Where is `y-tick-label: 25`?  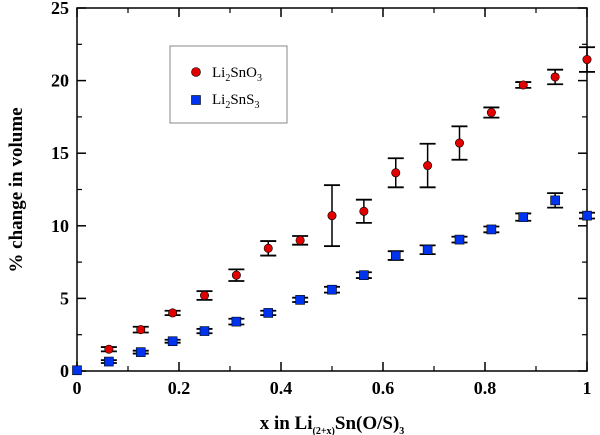 y-tick-label: 25 is located at coordinates (60, 9).